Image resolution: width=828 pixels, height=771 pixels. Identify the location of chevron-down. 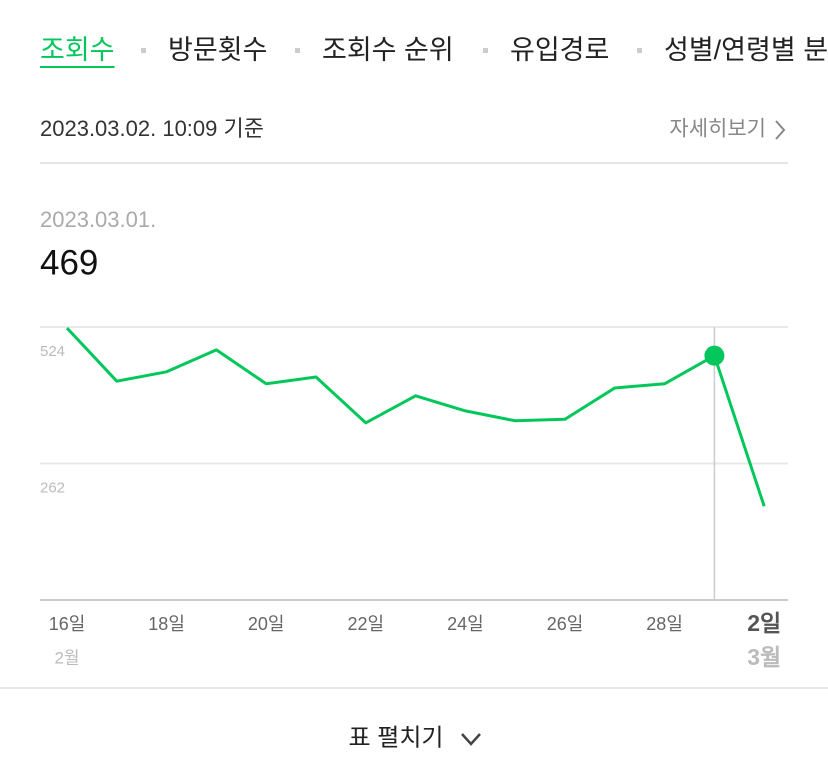
(471, 739).